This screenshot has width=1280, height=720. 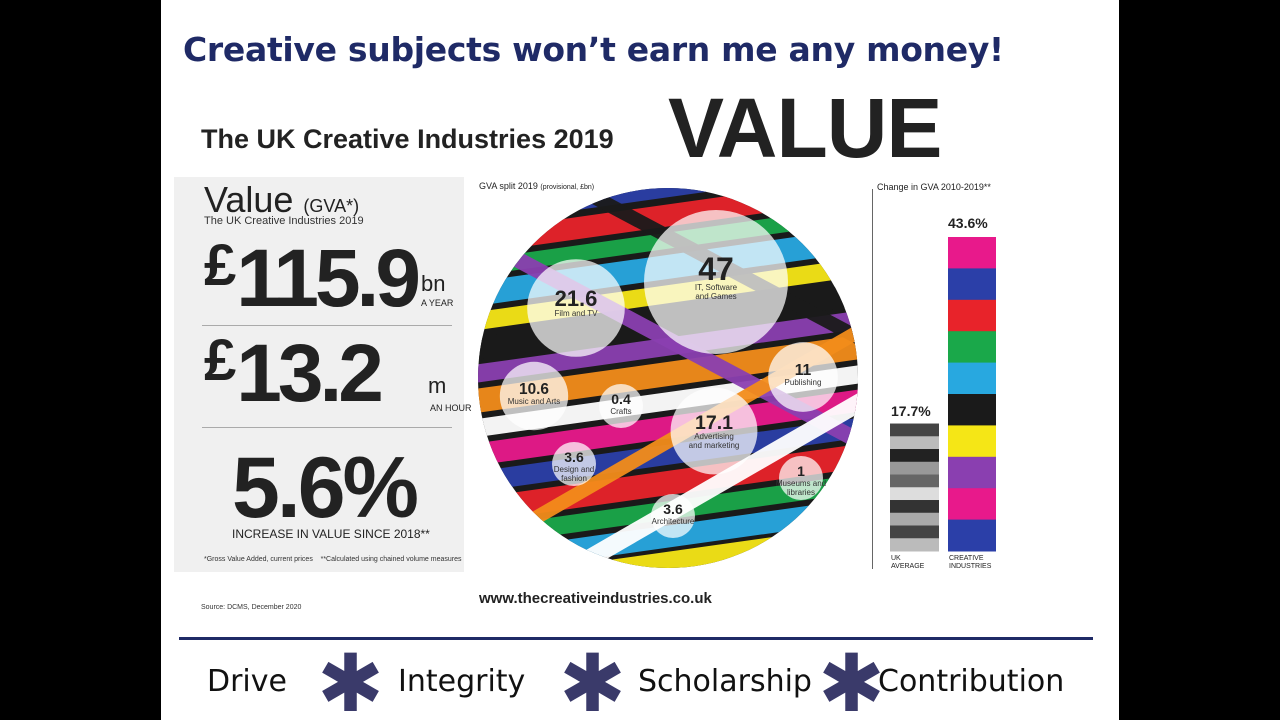 I want to click on bubble-value: 0.4, so click(x=621, y=399).